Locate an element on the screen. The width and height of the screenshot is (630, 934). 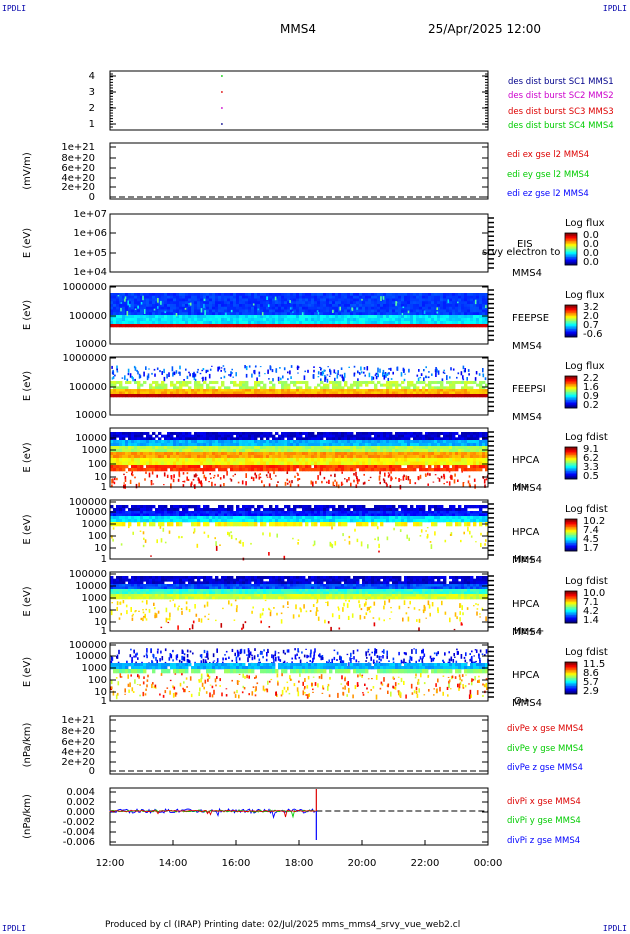
y-tick-label: 2 is located at coordinates (92, 108).